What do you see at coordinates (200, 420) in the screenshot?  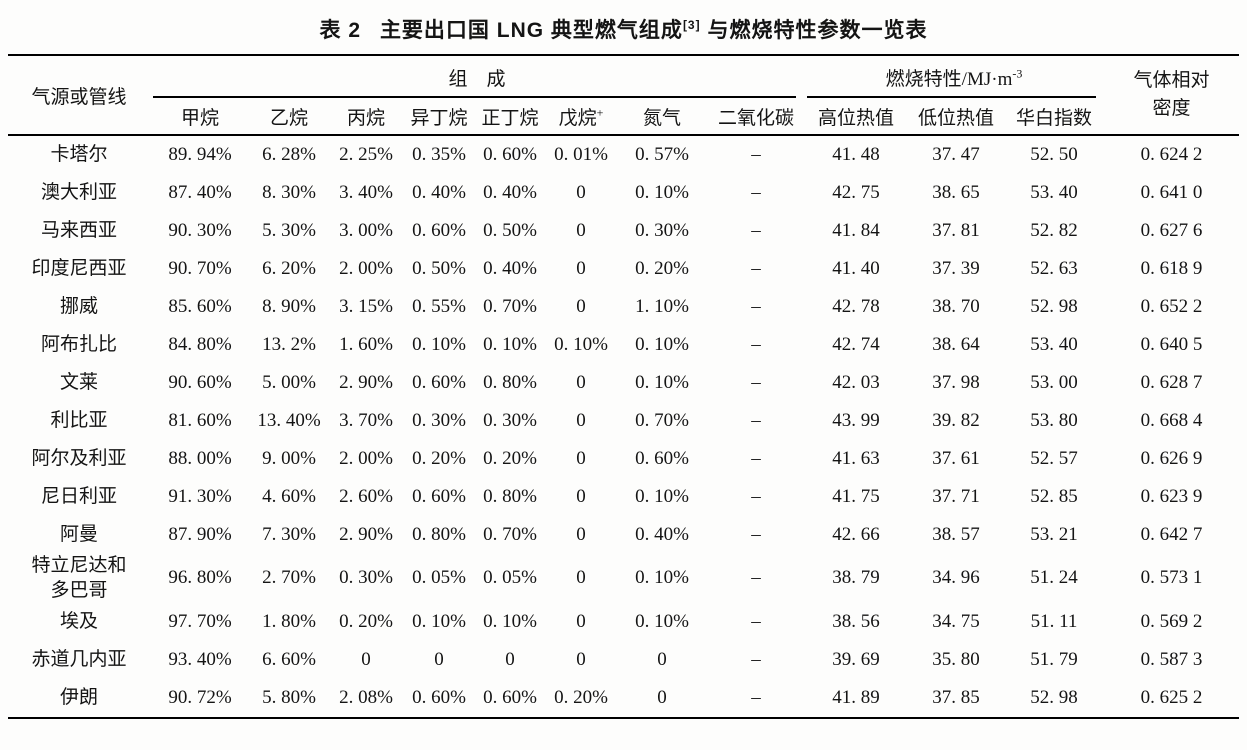 I see `cell: 81. 60%` at bounding box center [200, 420].